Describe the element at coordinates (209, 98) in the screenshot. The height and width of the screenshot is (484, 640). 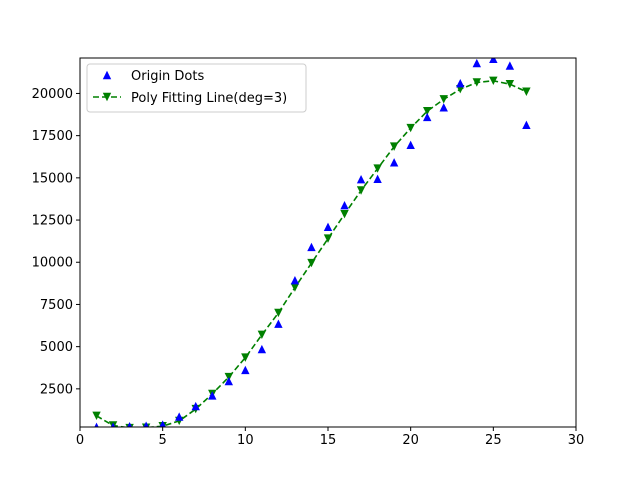
I see `legend-label-poly-fit: Poly Fitting Line(deg=3)` at that location.